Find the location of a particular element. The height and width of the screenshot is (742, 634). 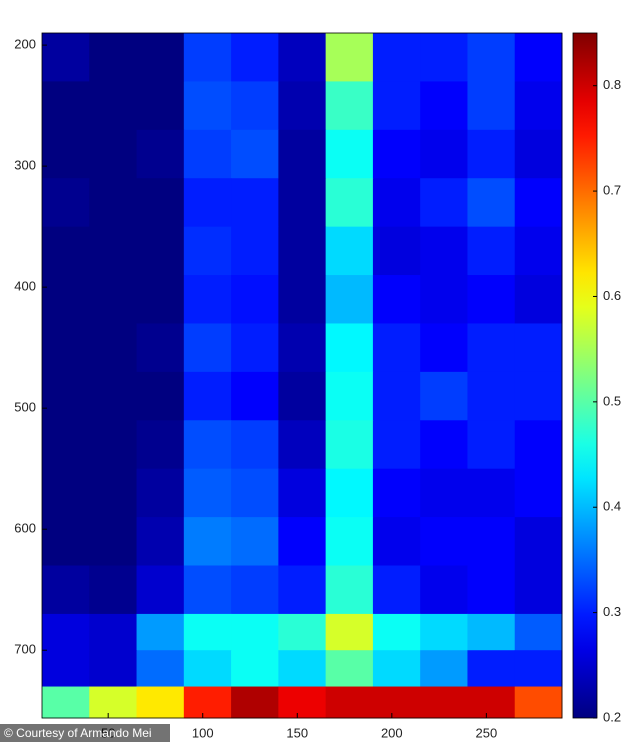

x-tick-label: 150 is located at coordinates (297, 732).